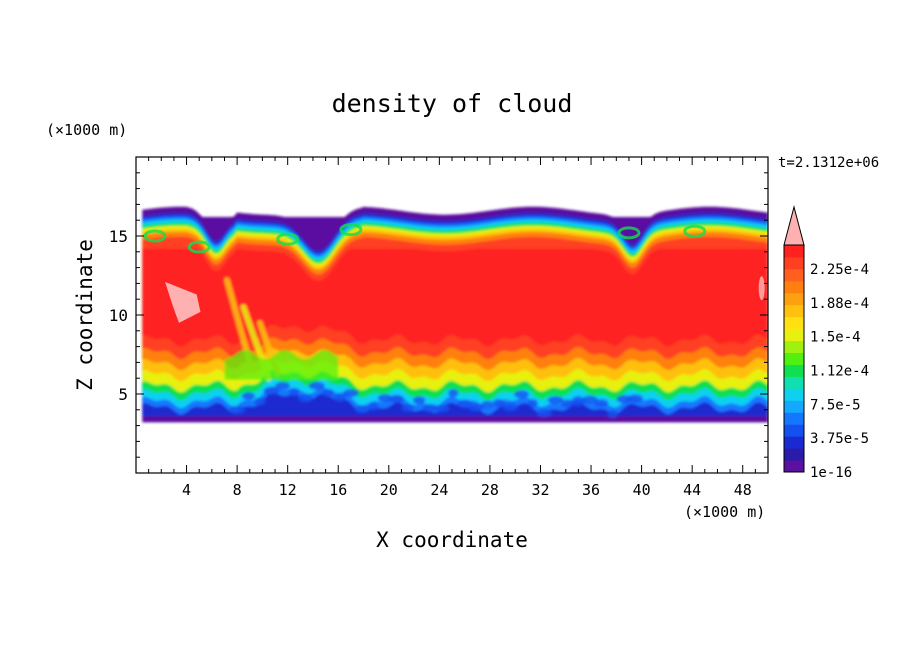 Image resolution: width=904 pixels, height=654 pixels. What do you see at coordinates (839, 439) in the screenshot?
I see `colorbar-label: 3.75e-5` at bounding box center [839, 439].